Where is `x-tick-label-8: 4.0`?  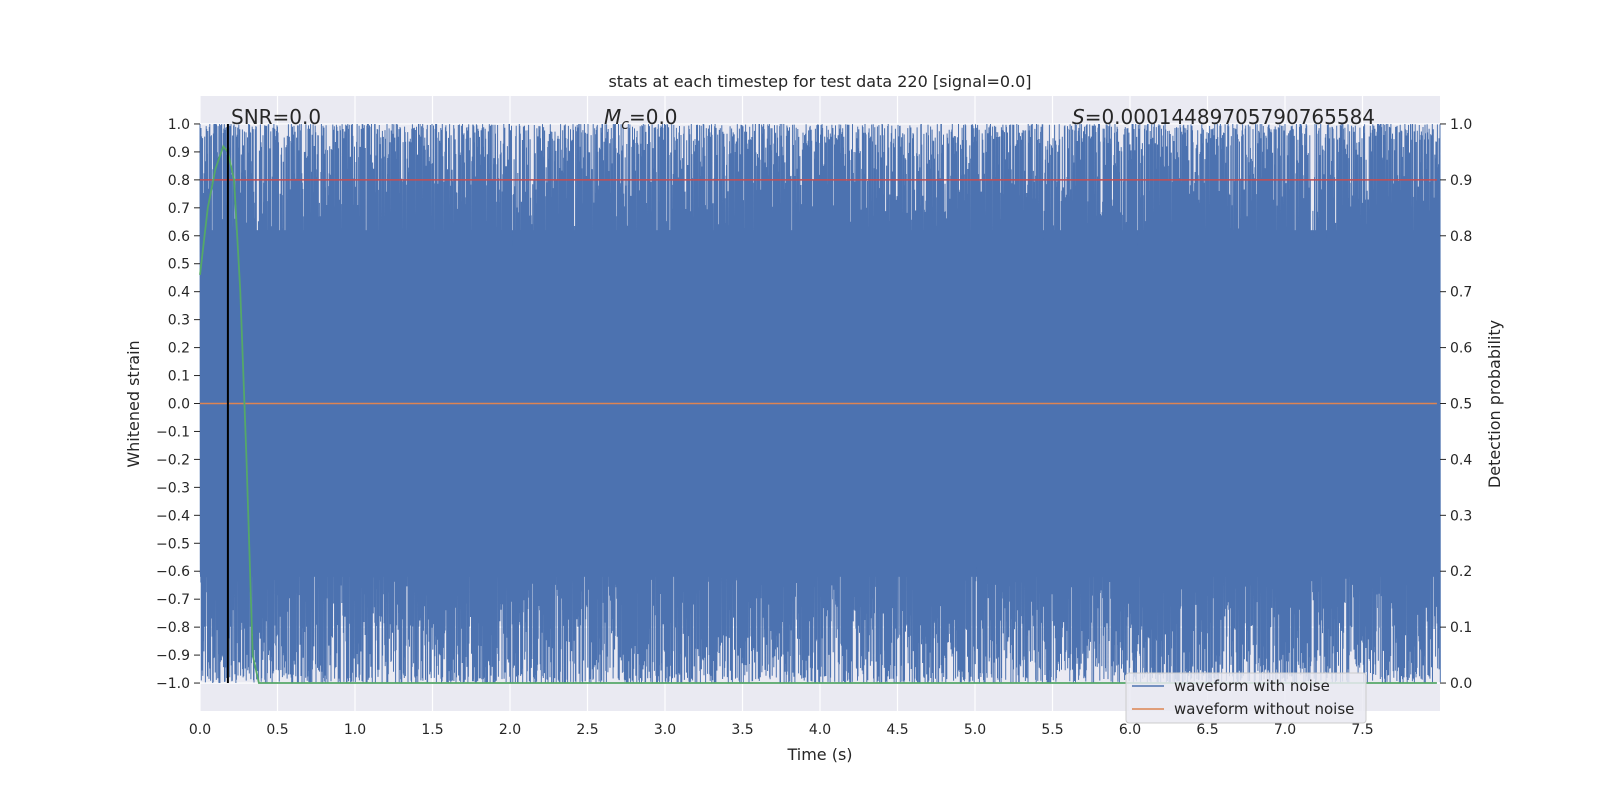
x-tick-label-8: 4.0 is located at coordinates (820, 730).